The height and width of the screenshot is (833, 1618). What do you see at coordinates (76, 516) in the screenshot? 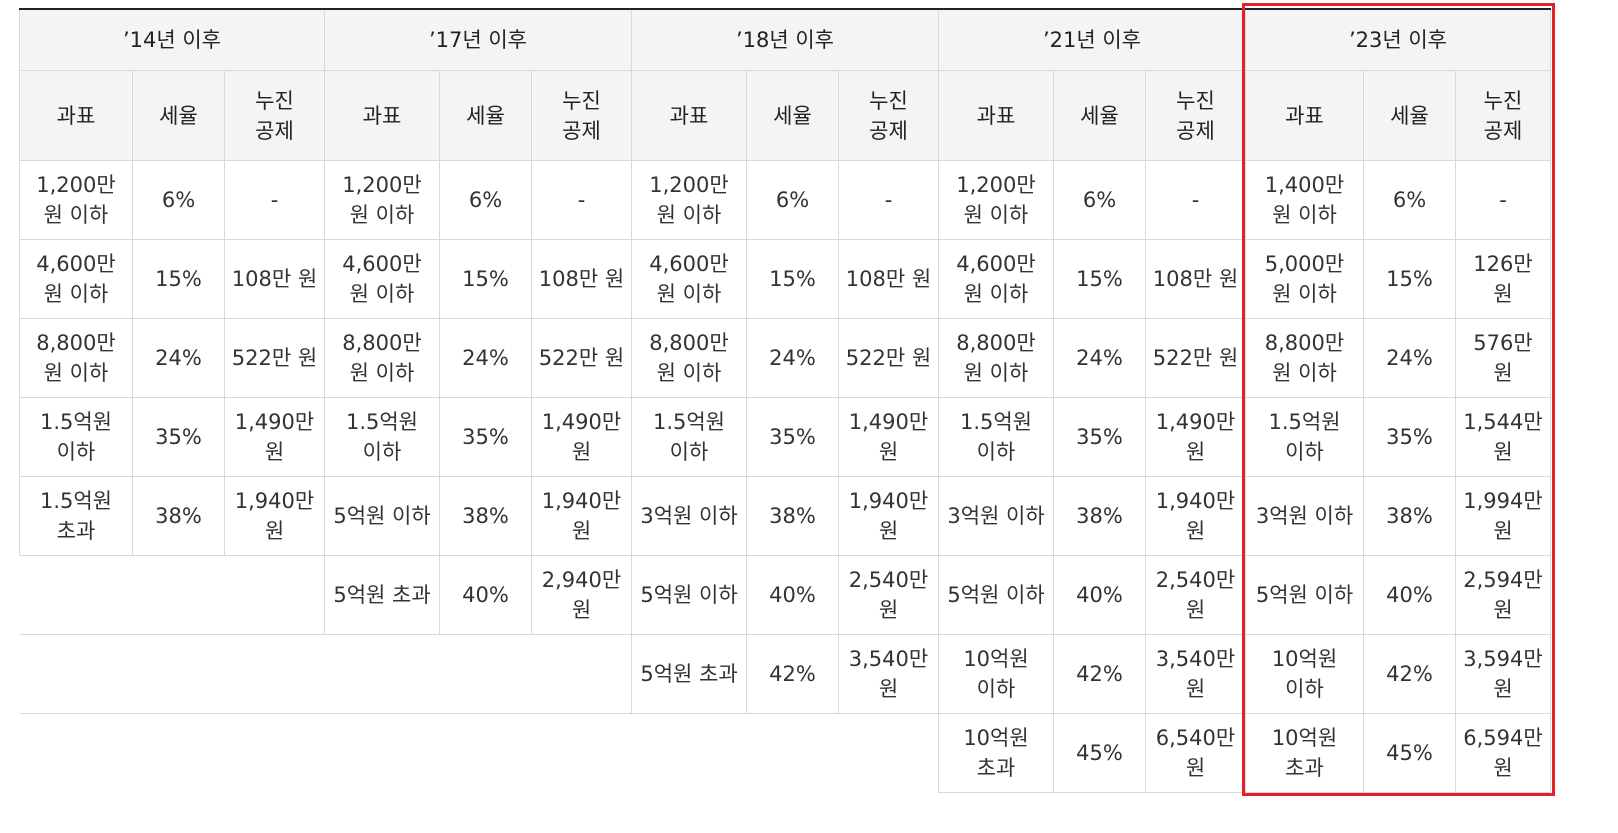
I see `cell-base: 1.5억원 초과` at bounding box center [76, 516].